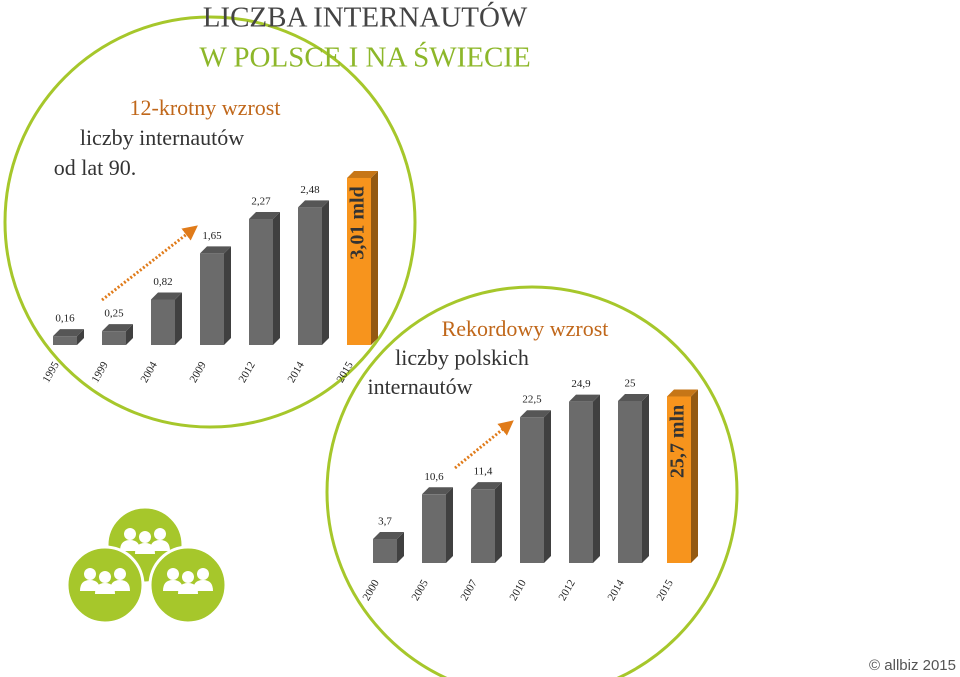 The image size is (960, 677). I want to click on page-subtitle: W POLSCE I NA ŚWIECIE, so click(364, 57).